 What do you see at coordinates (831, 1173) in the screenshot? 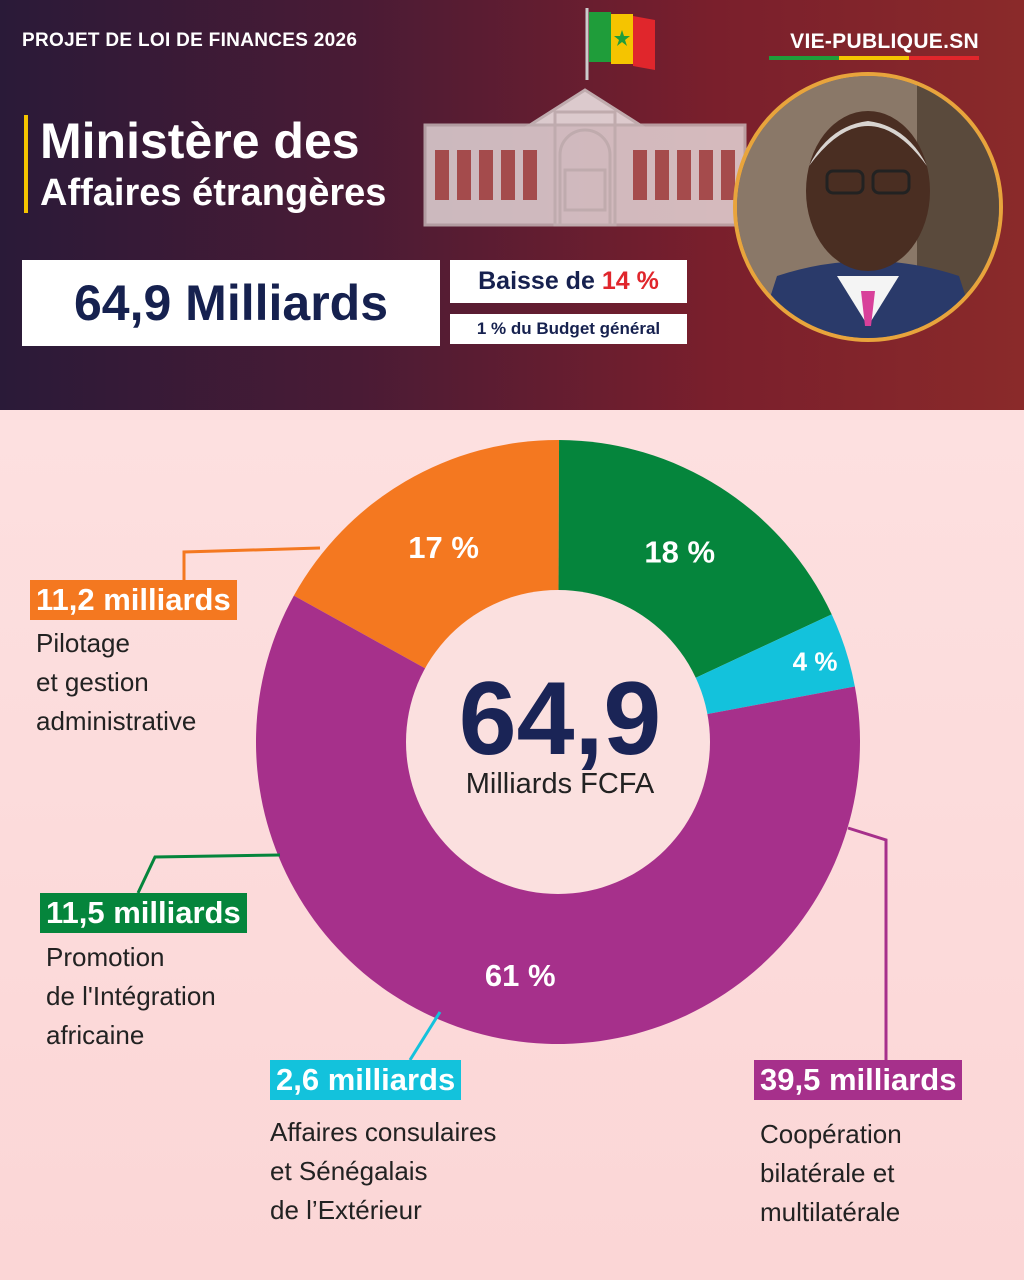
I see `description-cooperation: Coopération bilatérale et multilatérale` at bounding box center [831, 1173].